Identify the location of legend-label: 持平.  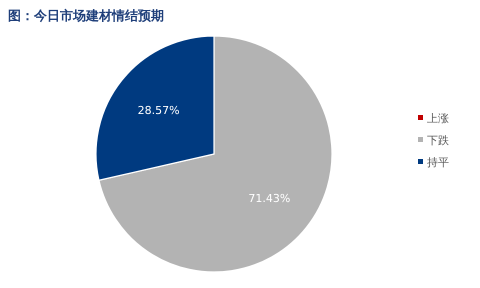
(438, 162).